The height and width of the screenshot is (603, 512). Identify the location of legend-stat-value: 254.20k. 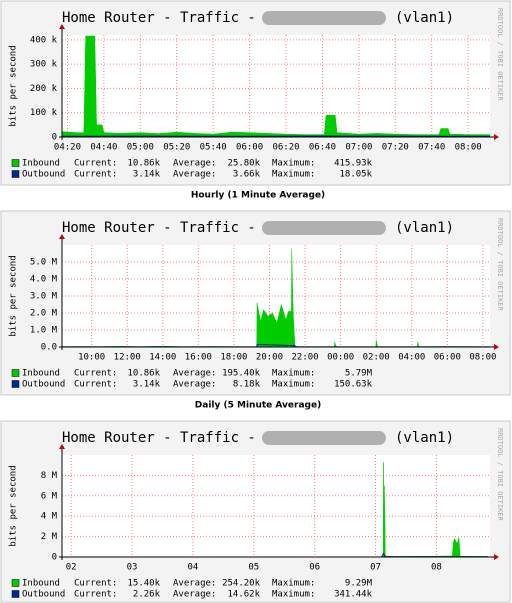
(241, 584).